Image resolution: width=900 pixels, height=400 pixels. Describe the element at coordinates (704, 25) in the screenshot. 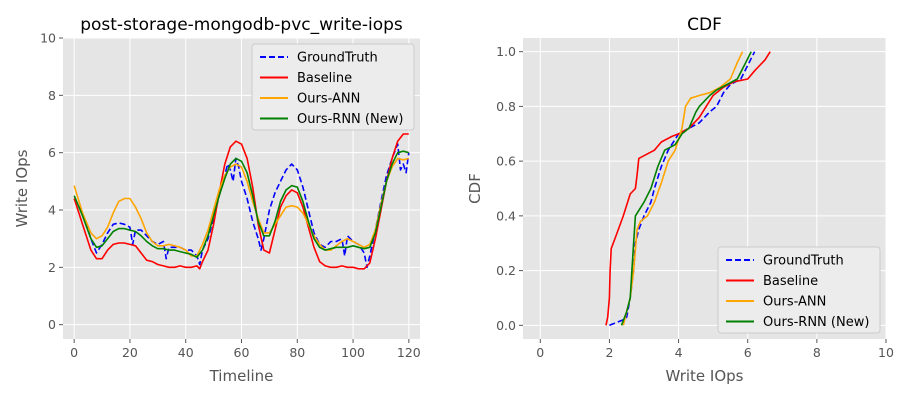

I see `chart-title: CDF` at that location.